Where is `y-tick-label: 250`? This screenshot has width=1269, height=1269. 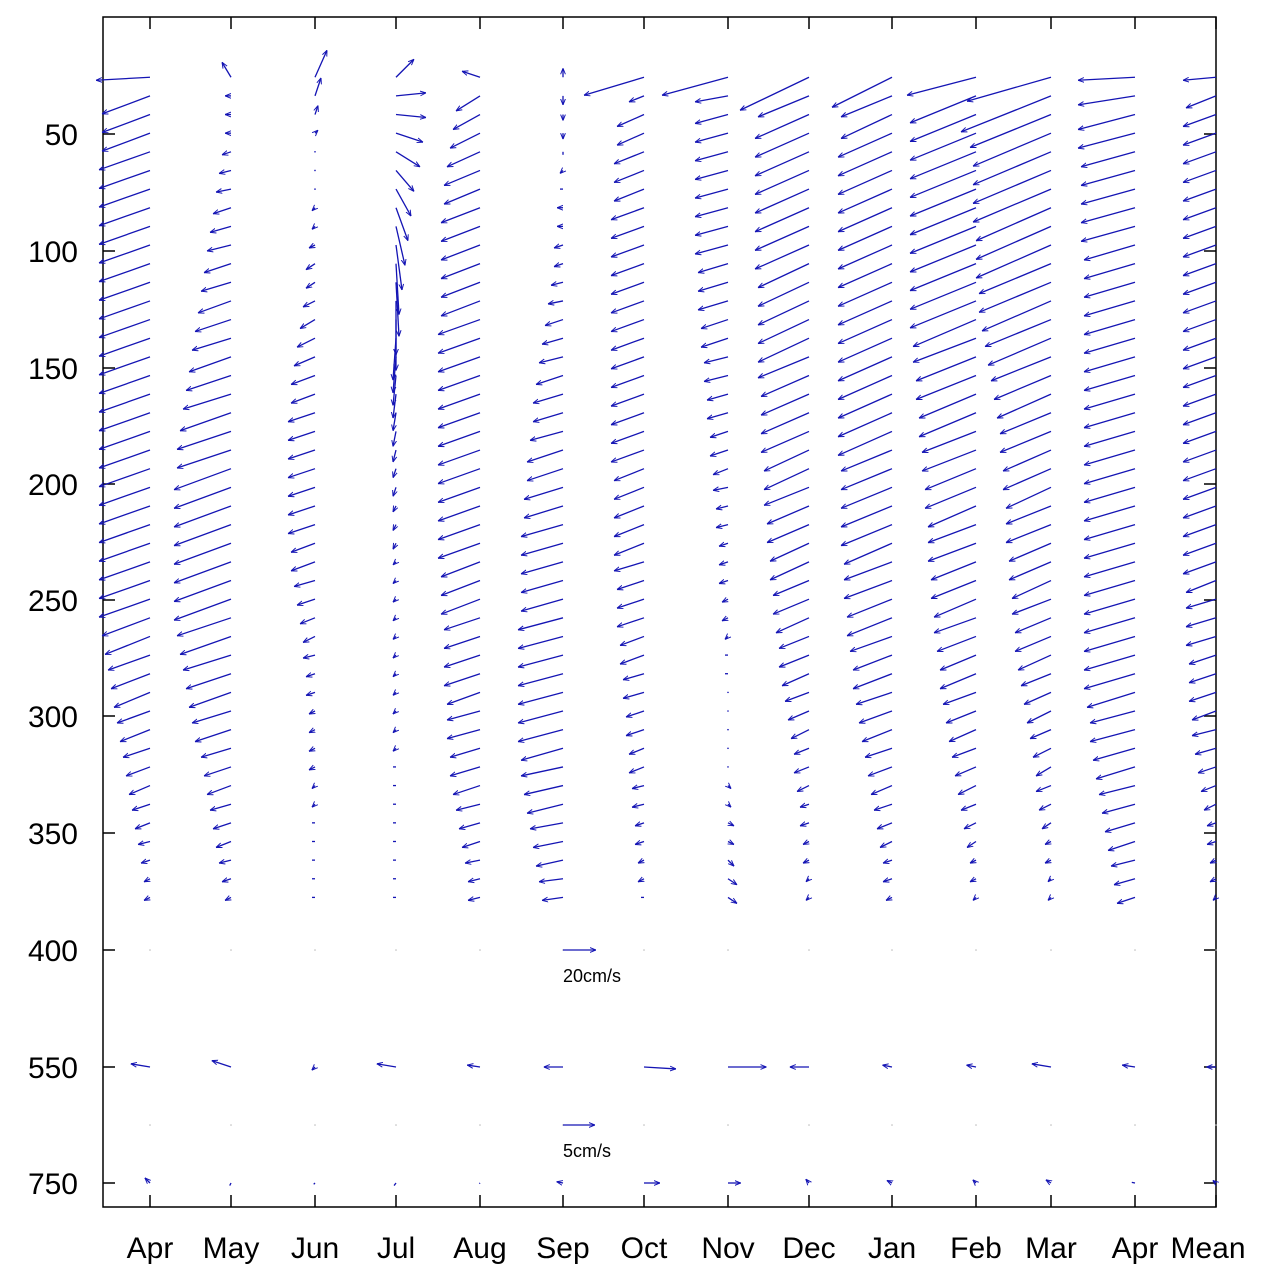 y-tick-label: 250 is located at coordinates (53, 601).